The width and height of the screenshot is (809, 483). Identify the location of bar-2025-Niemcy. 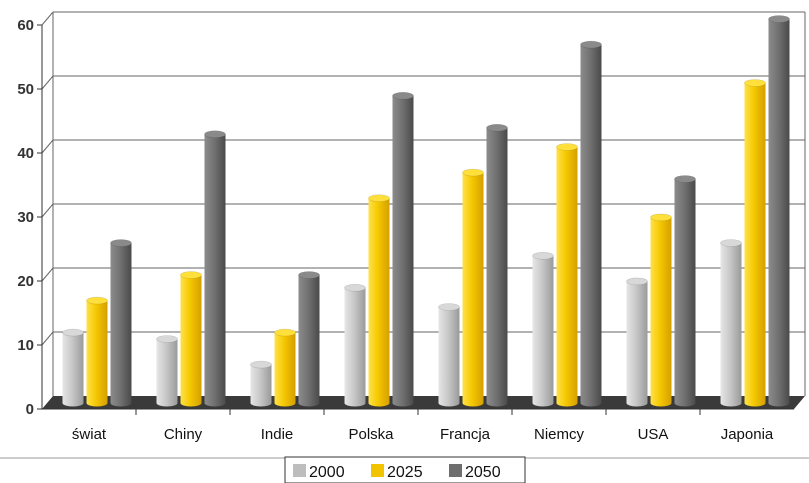
(567, 275).